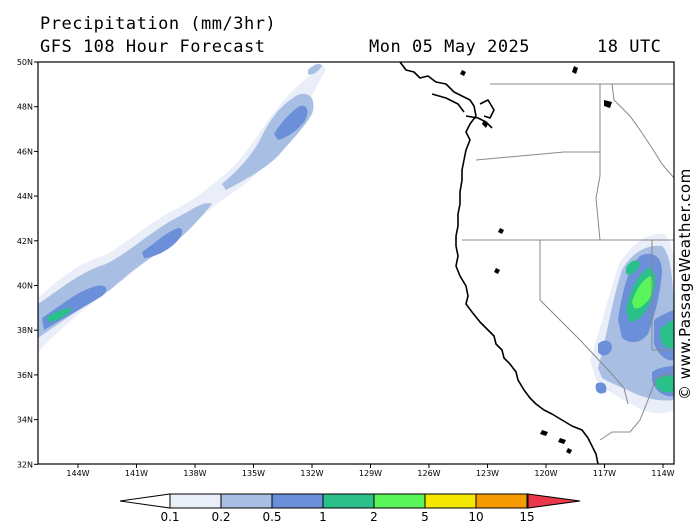 This screenshot has width=700, height=525. What do you see at coordinates (25, 107) in the screenshot?
I see `lat-label: 48N` at bounding box center [25, 107].